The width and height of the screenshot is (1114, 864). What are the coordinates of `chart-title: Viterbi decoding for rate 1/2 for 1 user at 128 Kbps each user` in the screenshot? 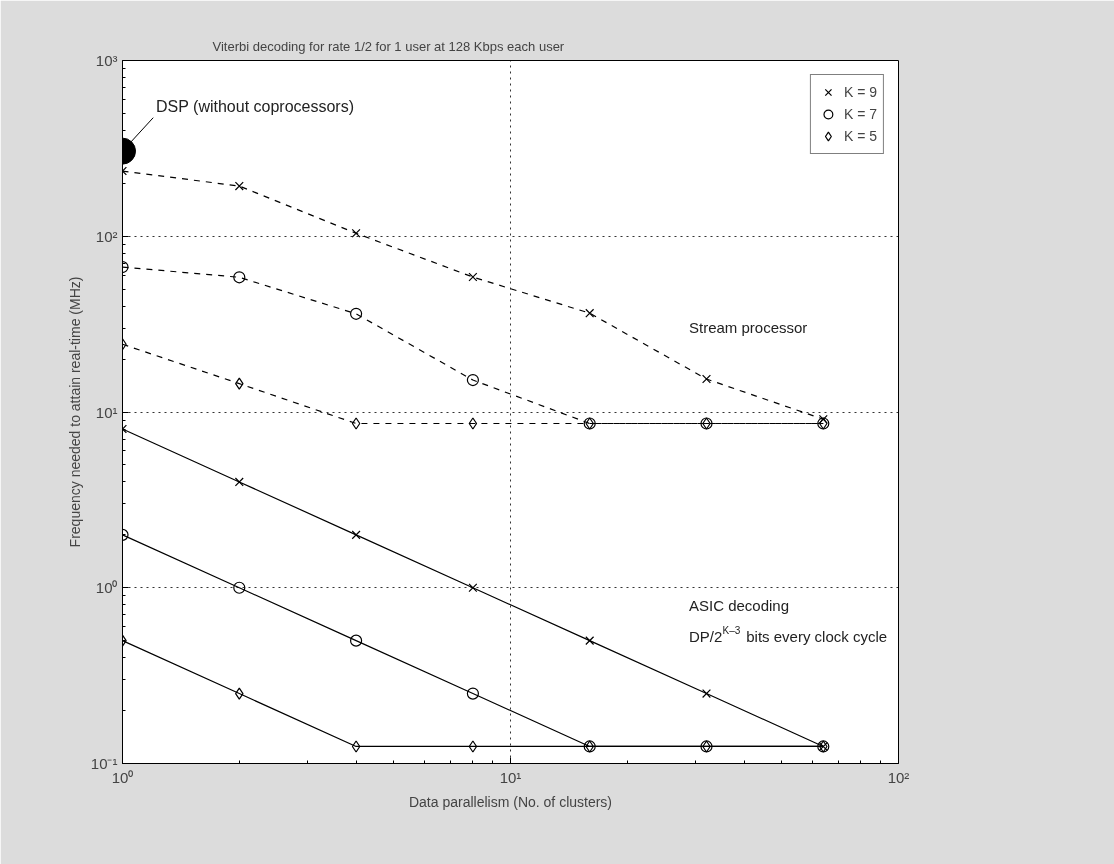 It's located at (388, 46).